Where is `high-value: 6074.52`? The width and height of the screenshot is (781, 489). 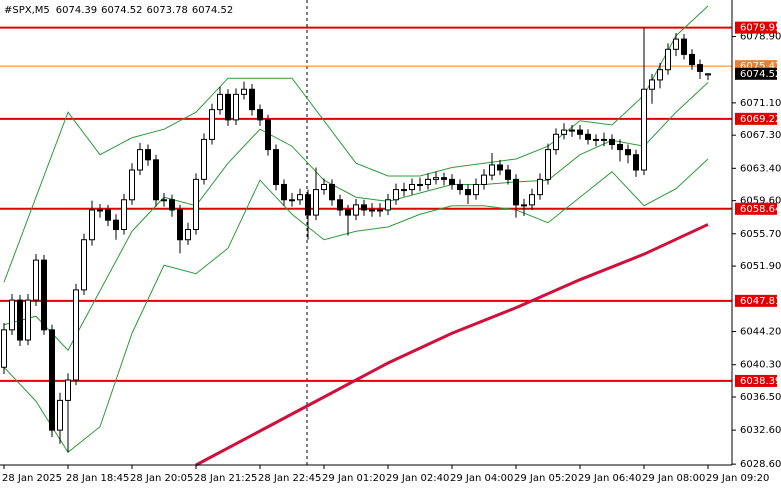
high-value: 6074.52 is located at coordinates (121, 10).